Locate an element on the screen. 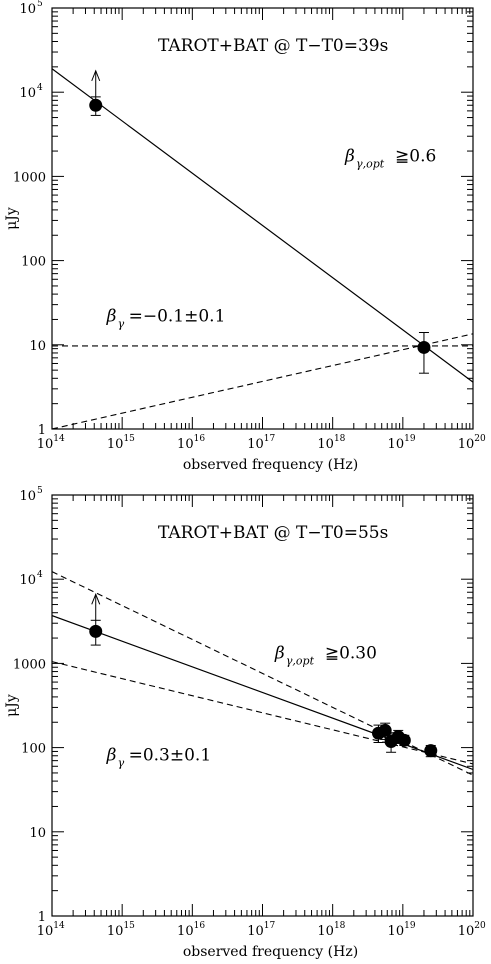 The width and height of the screenshot is (491, 964). annotation-value: ≧0.6 is located at coordinates (415, 157).